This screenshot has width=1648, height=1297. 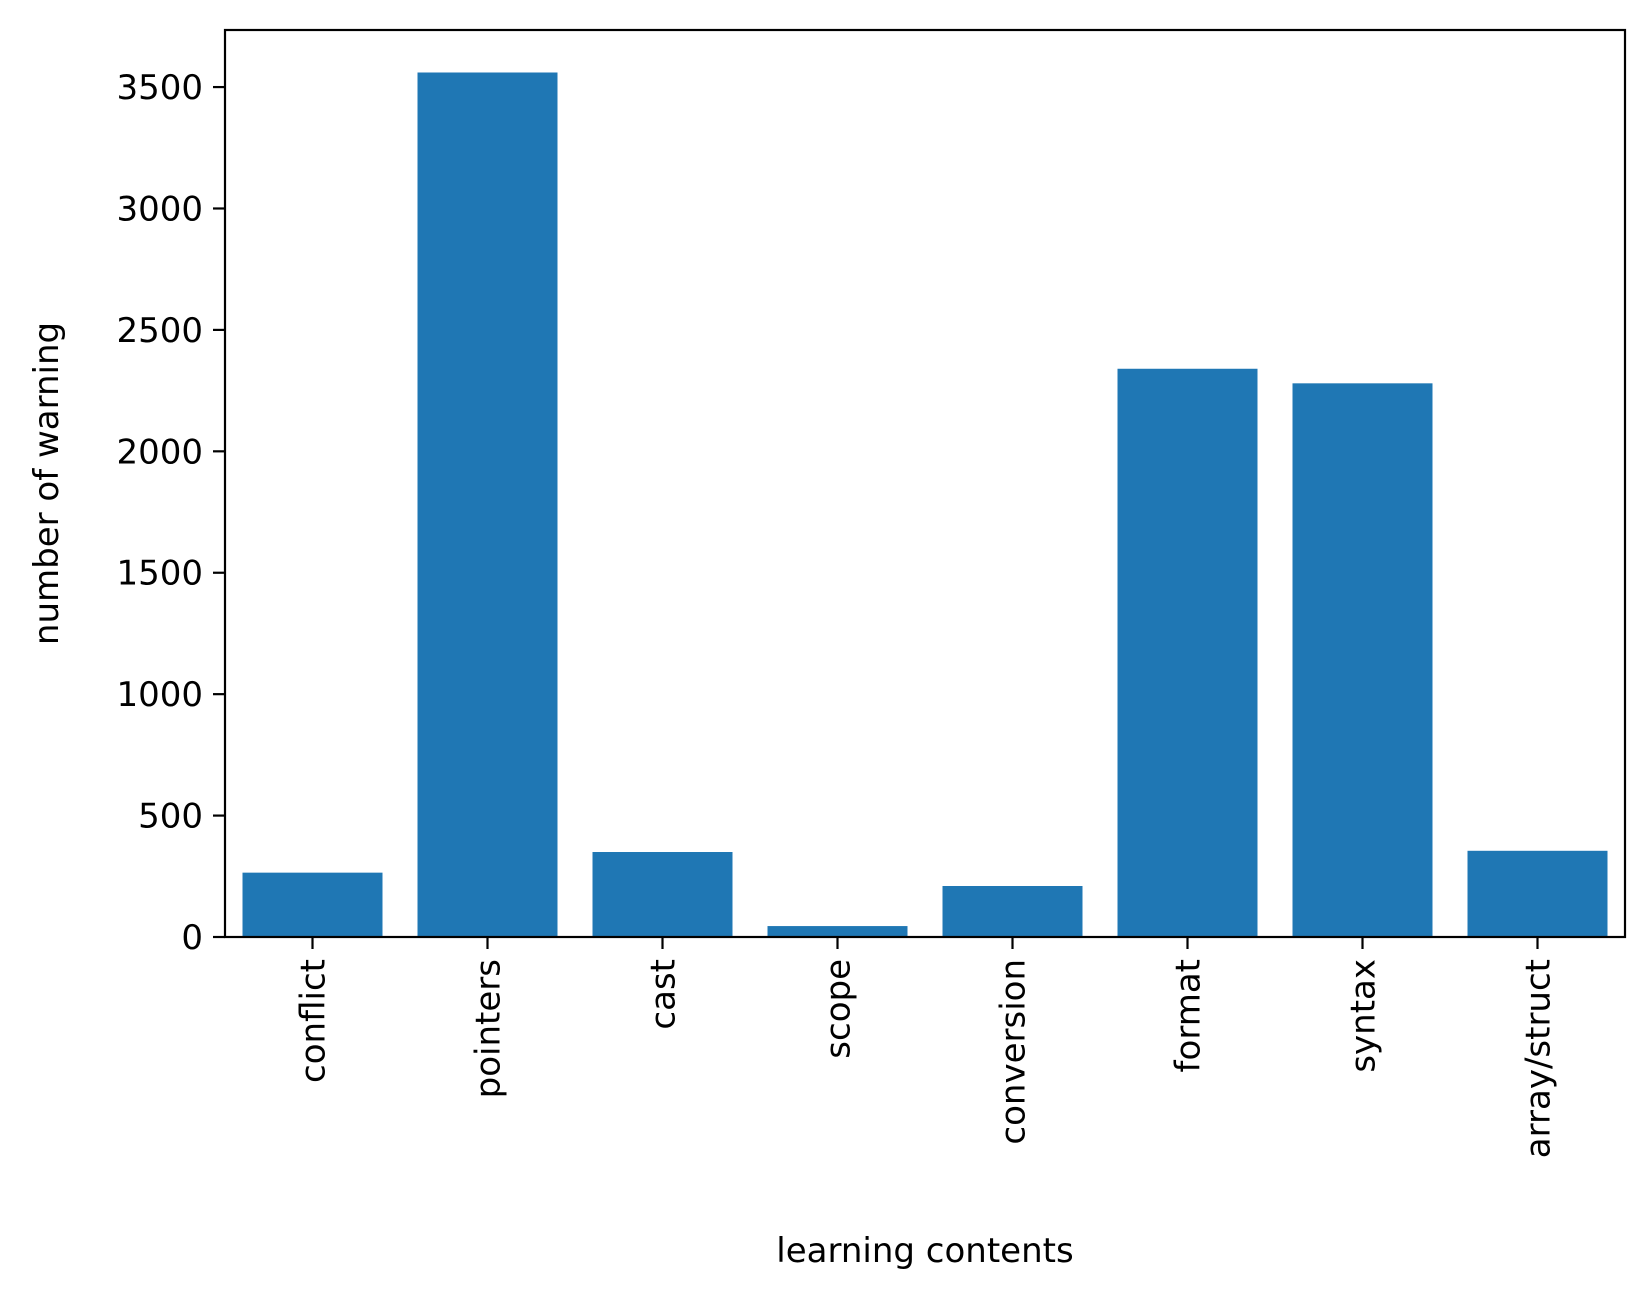 What do you see at coordinates (192, 938) in the screenshot?
I see `y-tick-label: 0` at bounding box center [192, 938].